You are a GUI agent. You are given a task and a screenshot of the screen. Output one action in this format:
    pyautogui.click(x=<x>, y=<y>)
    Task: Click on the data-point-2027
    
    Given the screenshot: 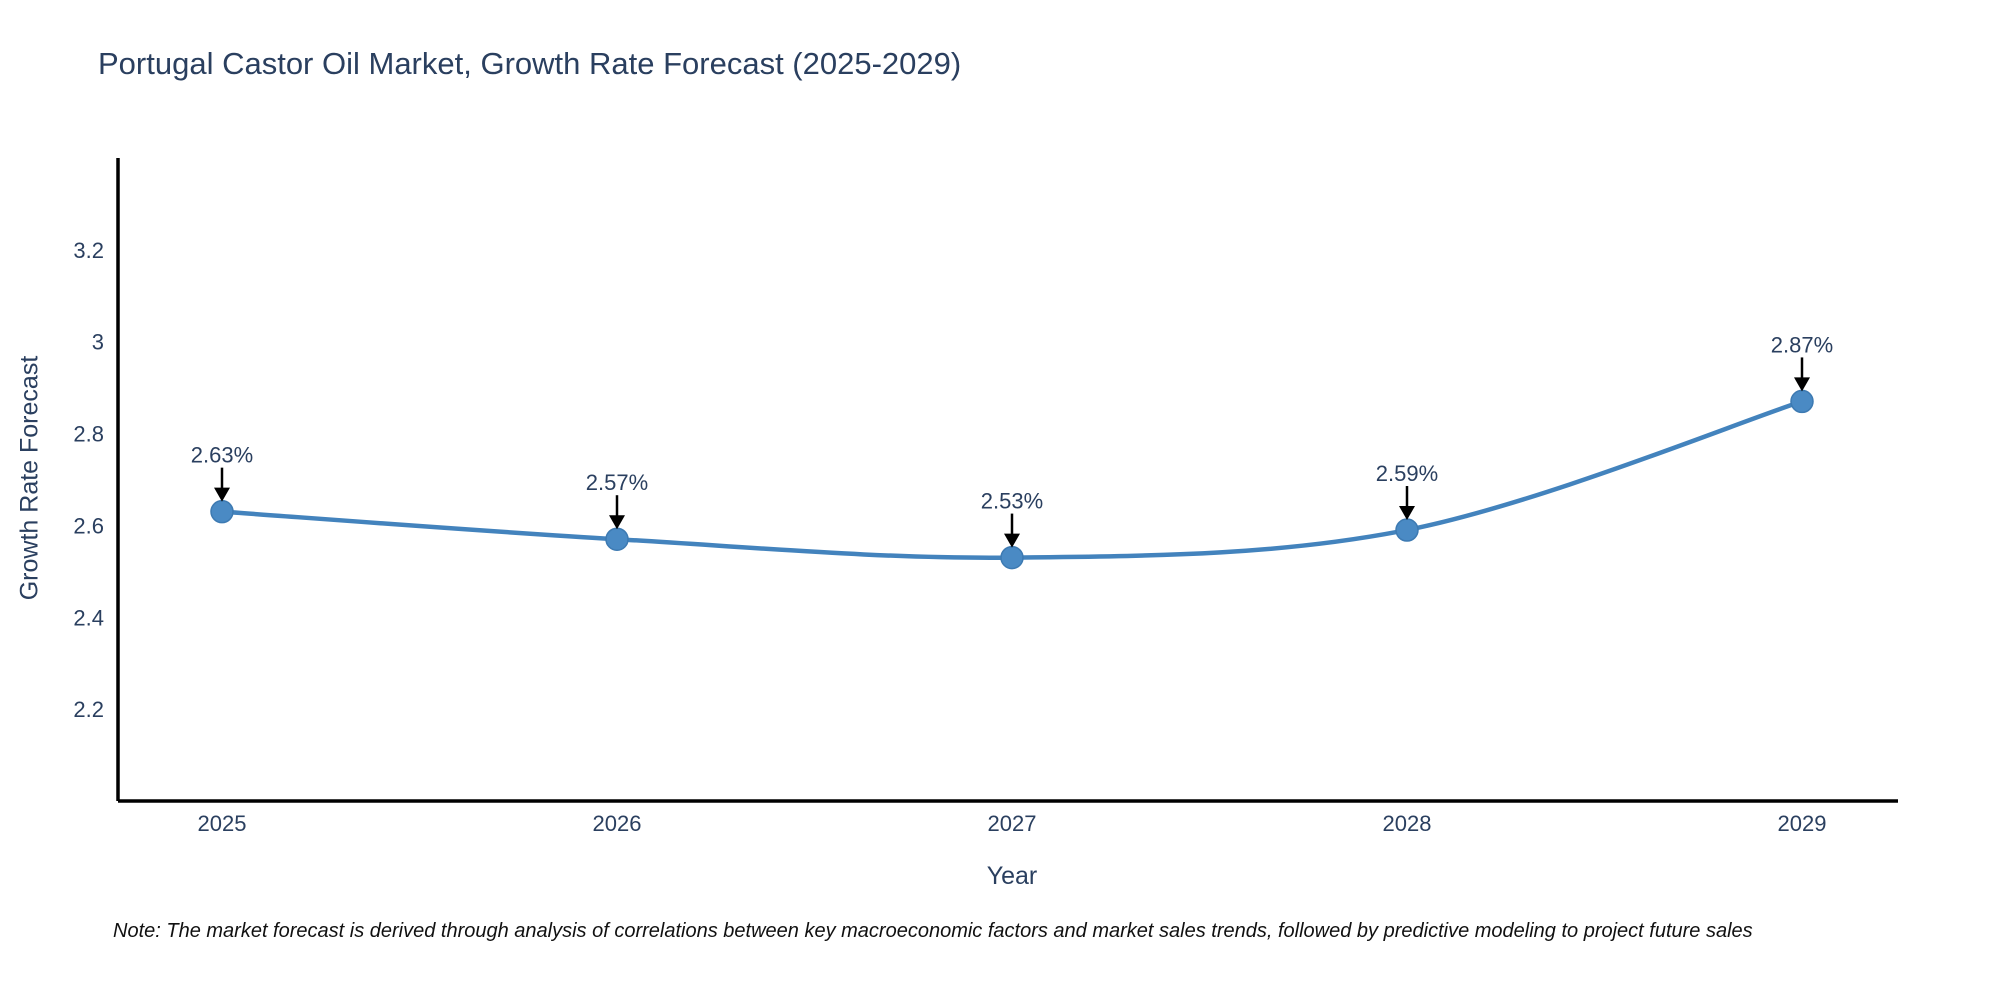 What is the action you would take?
    pyautogui.click(x=1012, y=557)
    